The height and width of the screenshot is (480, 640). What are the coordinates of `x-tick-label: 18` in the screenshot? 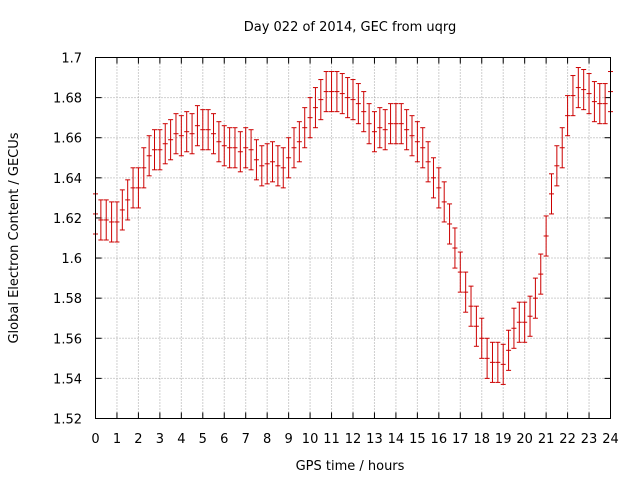 It's located at (481, 439).